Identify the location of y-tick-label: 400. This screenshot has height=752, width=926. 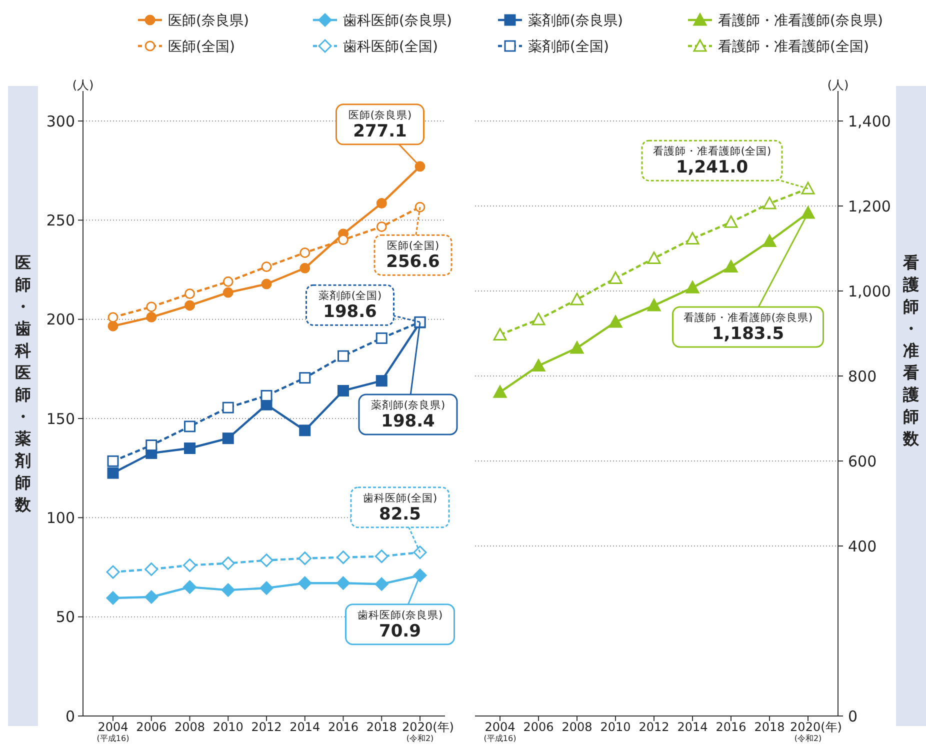
(862, 546).